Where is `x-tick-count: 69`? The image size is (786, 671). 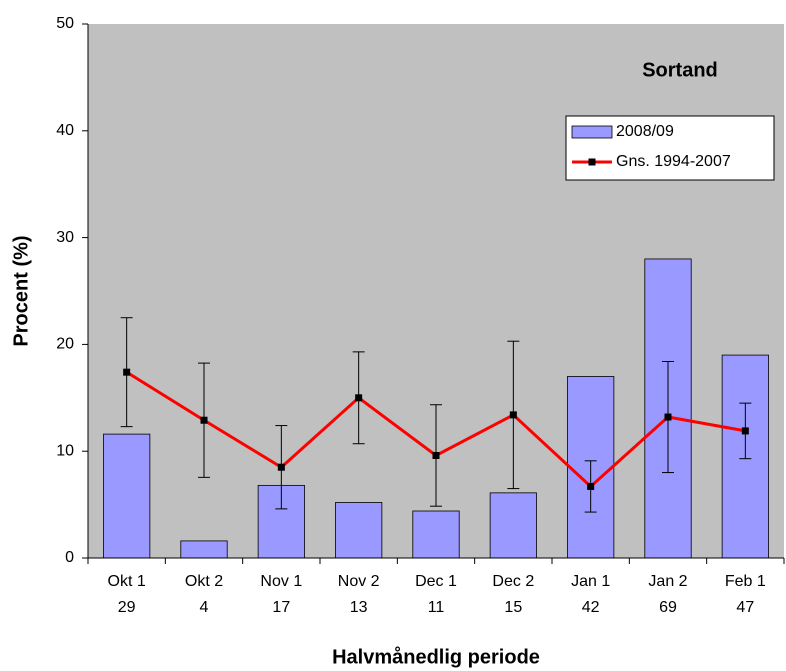
x-tick-count: 69 is located at coordinates (668, 607).